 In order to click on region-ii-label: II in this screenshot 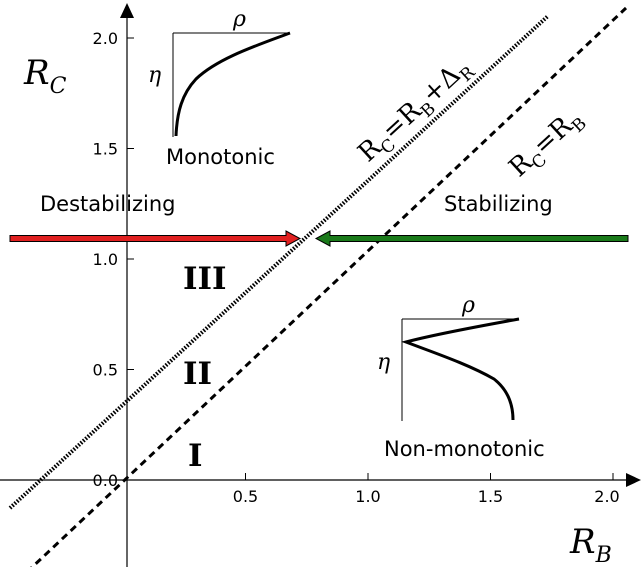, I will do `click(197, 374)`.